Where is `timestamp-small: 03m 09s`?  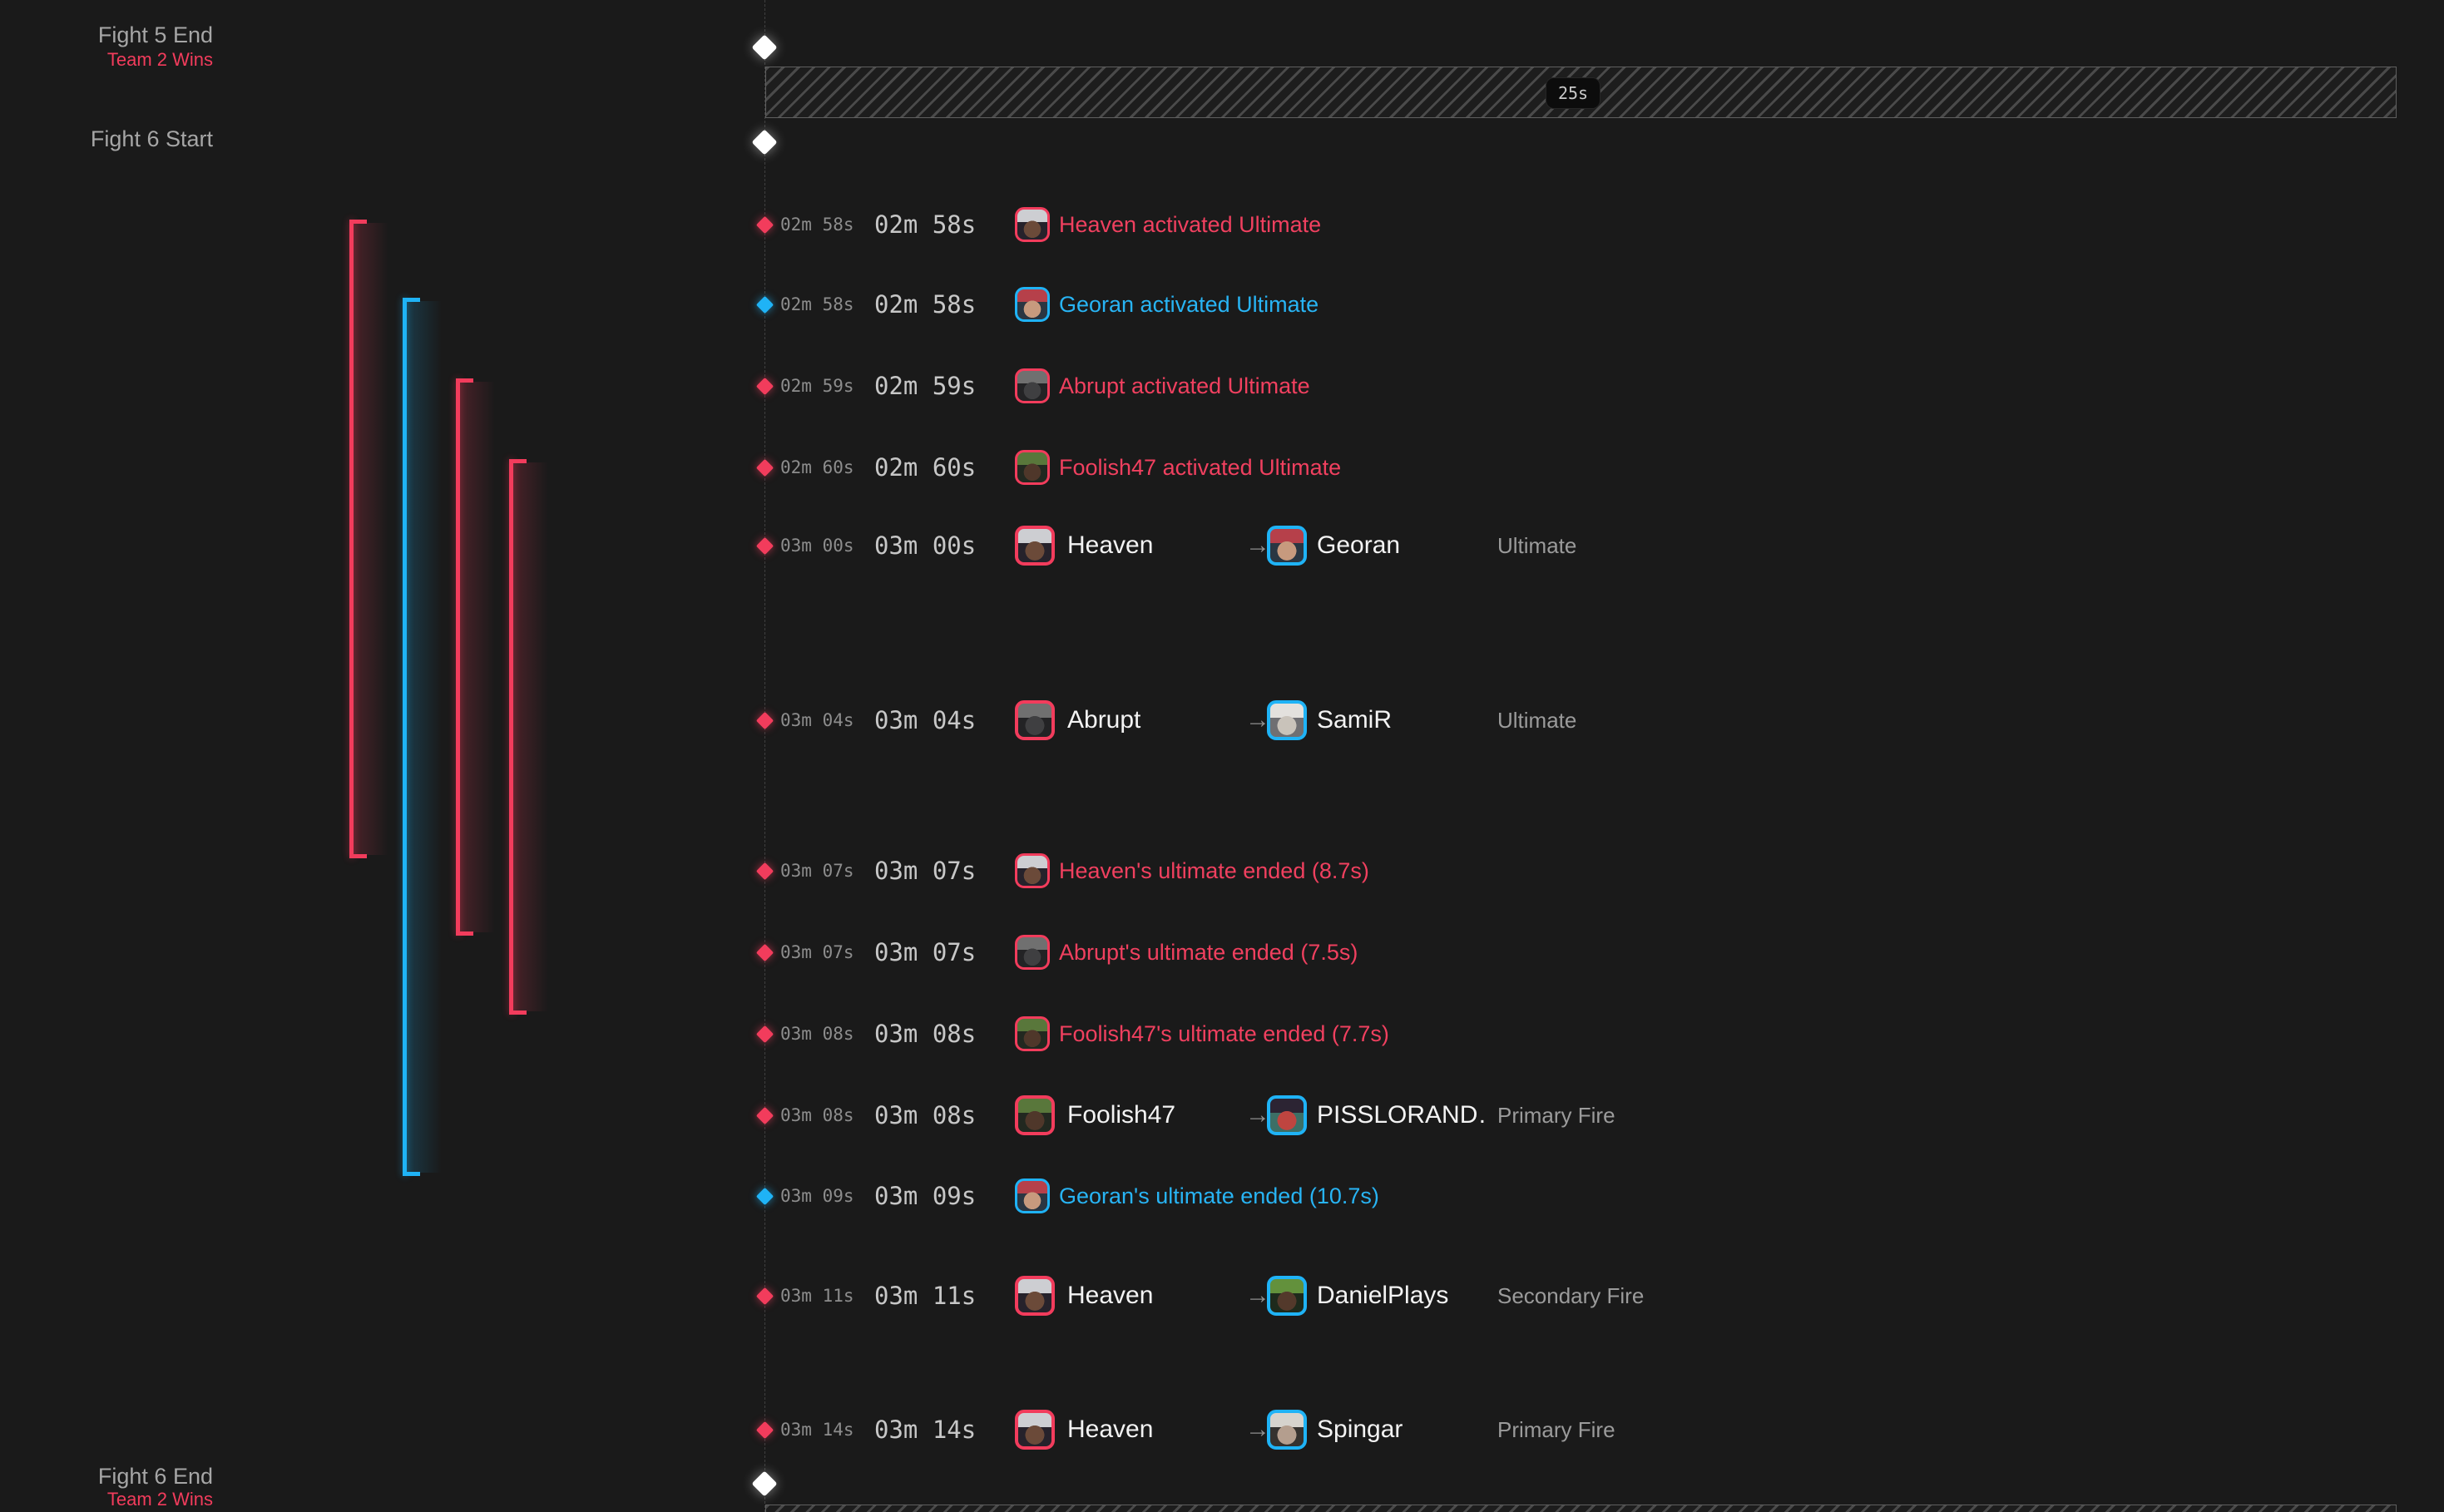
timestamp-small: 03m 09s is located at coordinates (817, 1196).